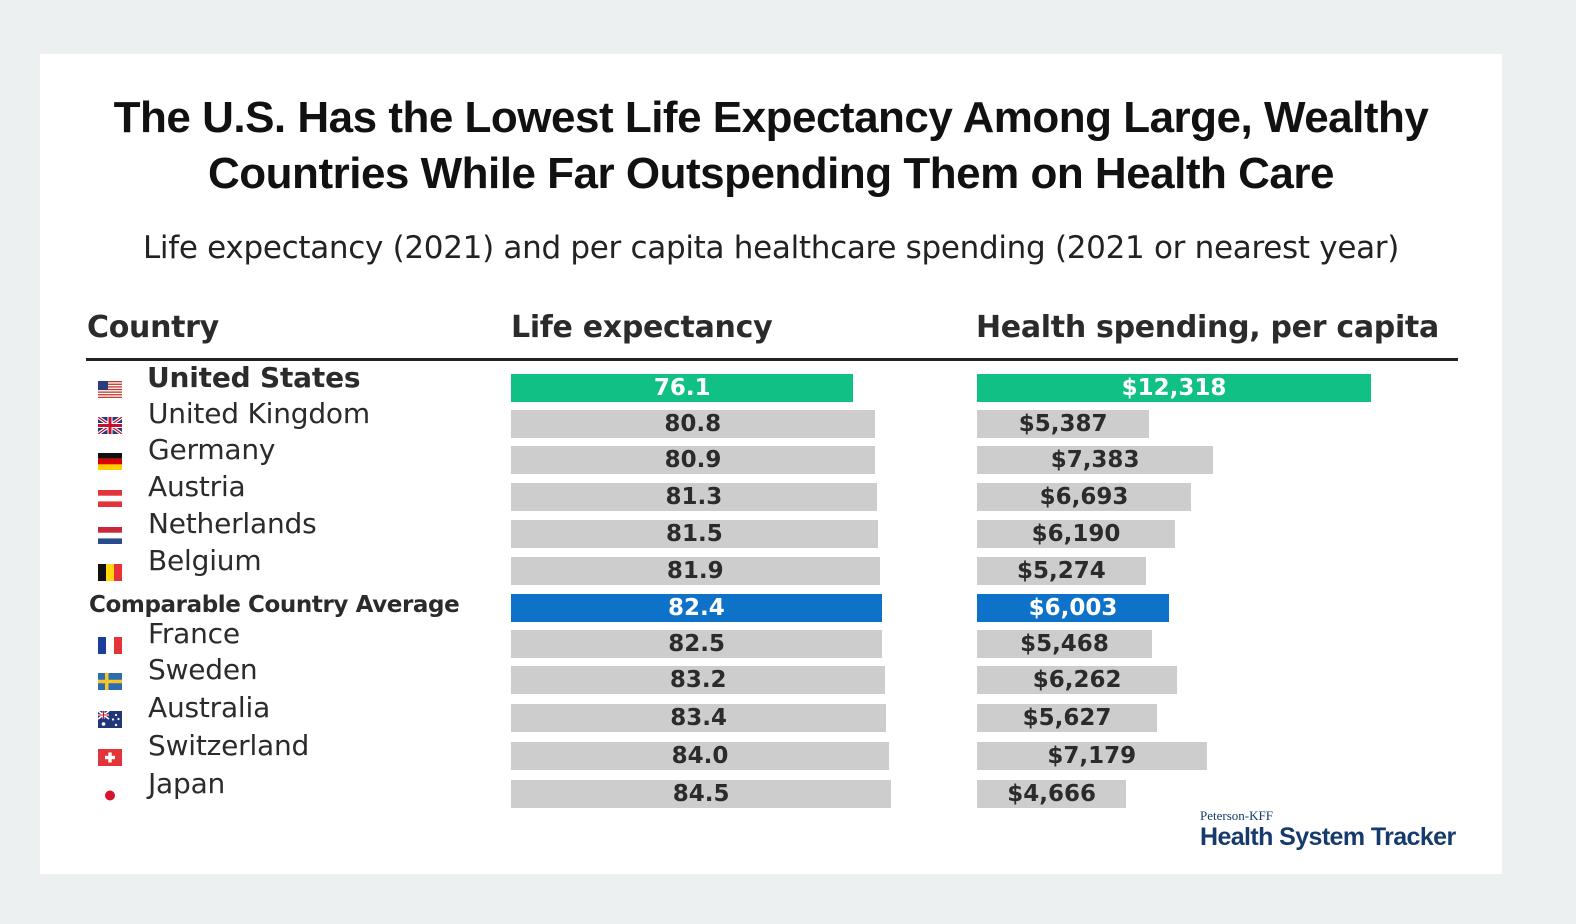 The width and height of the screenshot is (1576, 924). I want to click on flag-at-icon, so click(110, 498).